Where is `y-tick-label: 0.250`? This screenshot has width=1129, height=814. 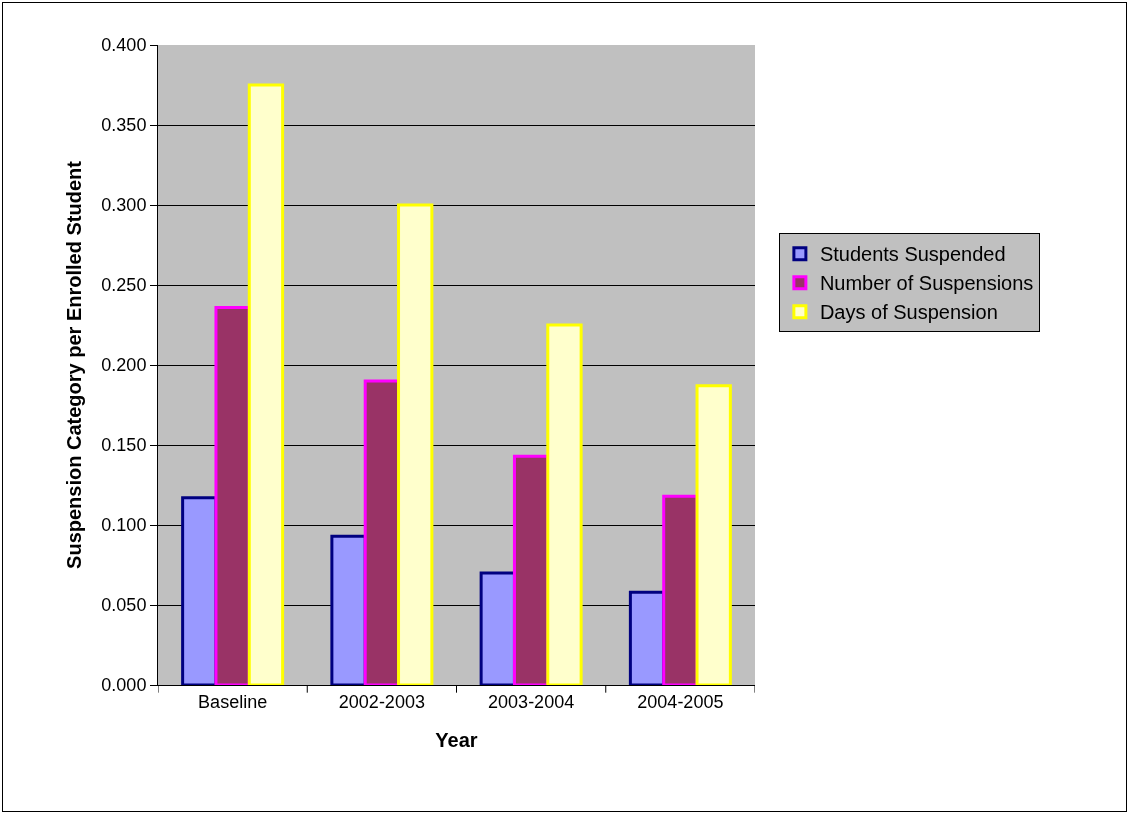
y-tick-label: 0.250 is located at coordinates (124, 285).